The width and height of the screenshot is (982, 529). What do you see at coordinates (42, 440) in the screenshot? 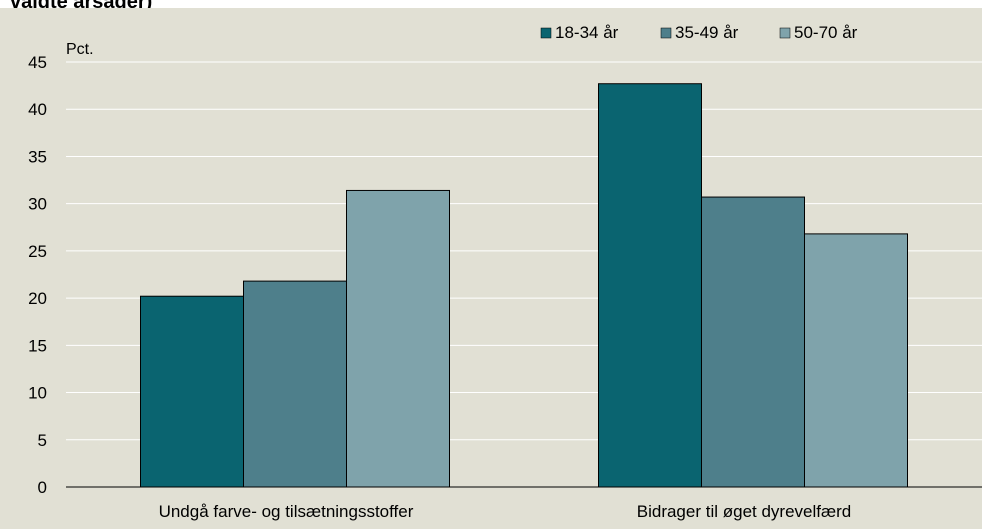
I see `y-tick-label: 5` at bounding box center [42, 440].